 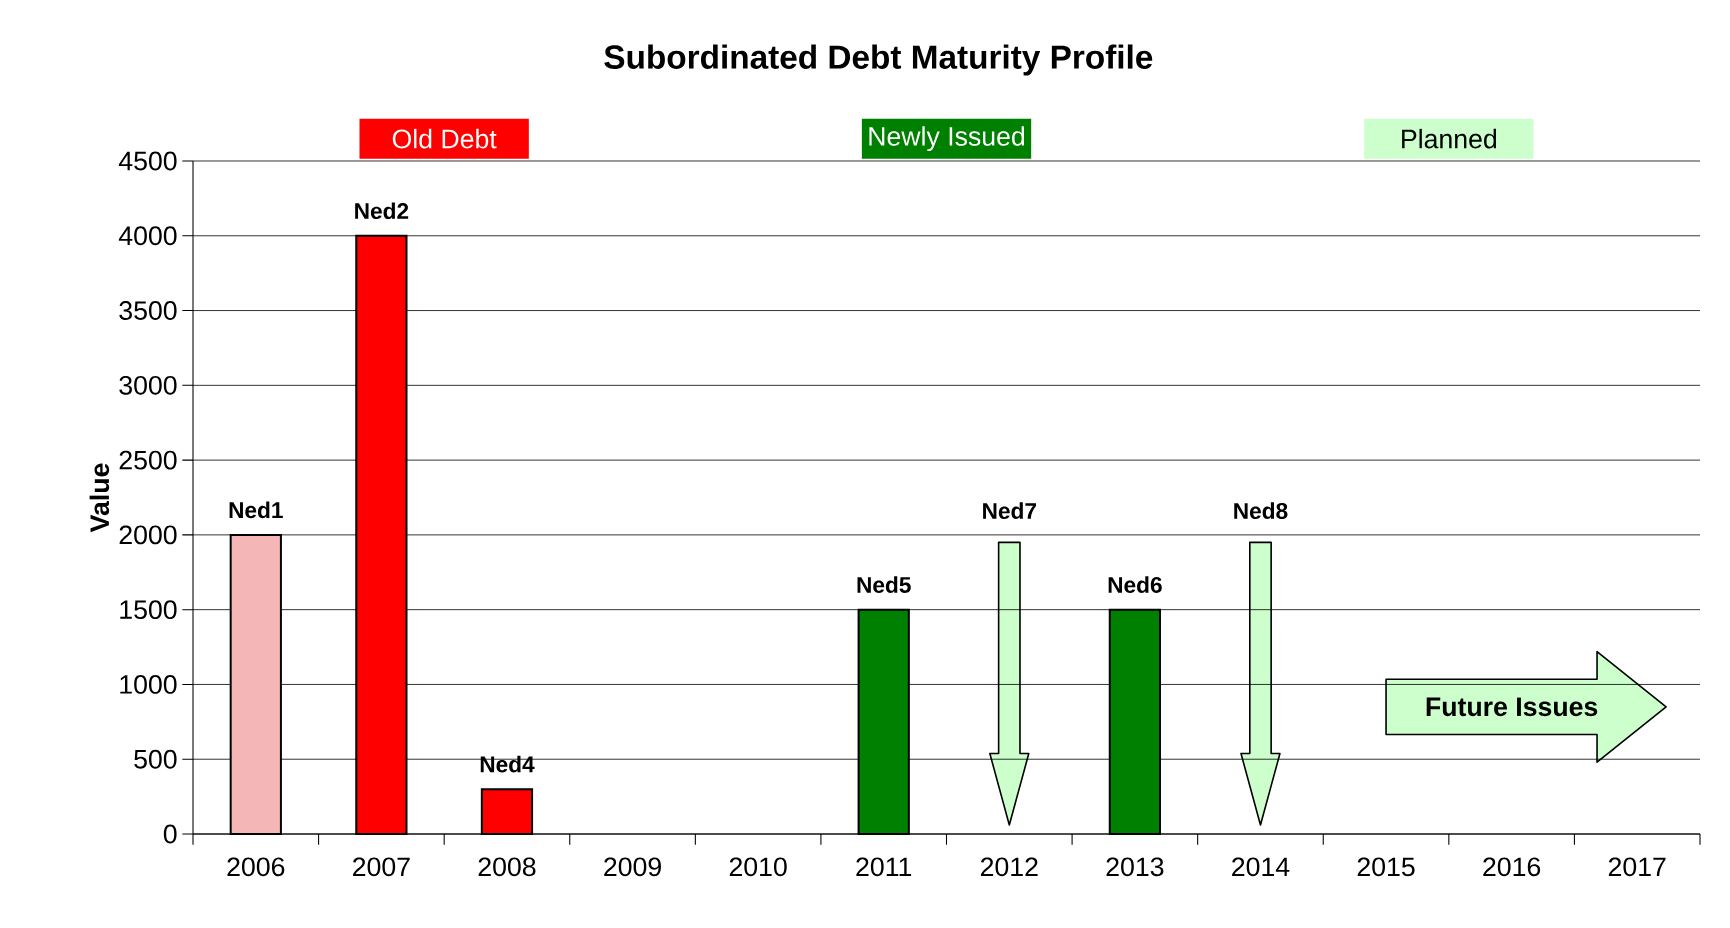 What do you see at coordinates (381, 867) in the screenshot?
I see `x-tick-label: 2007` at bounding box center [381, 867].